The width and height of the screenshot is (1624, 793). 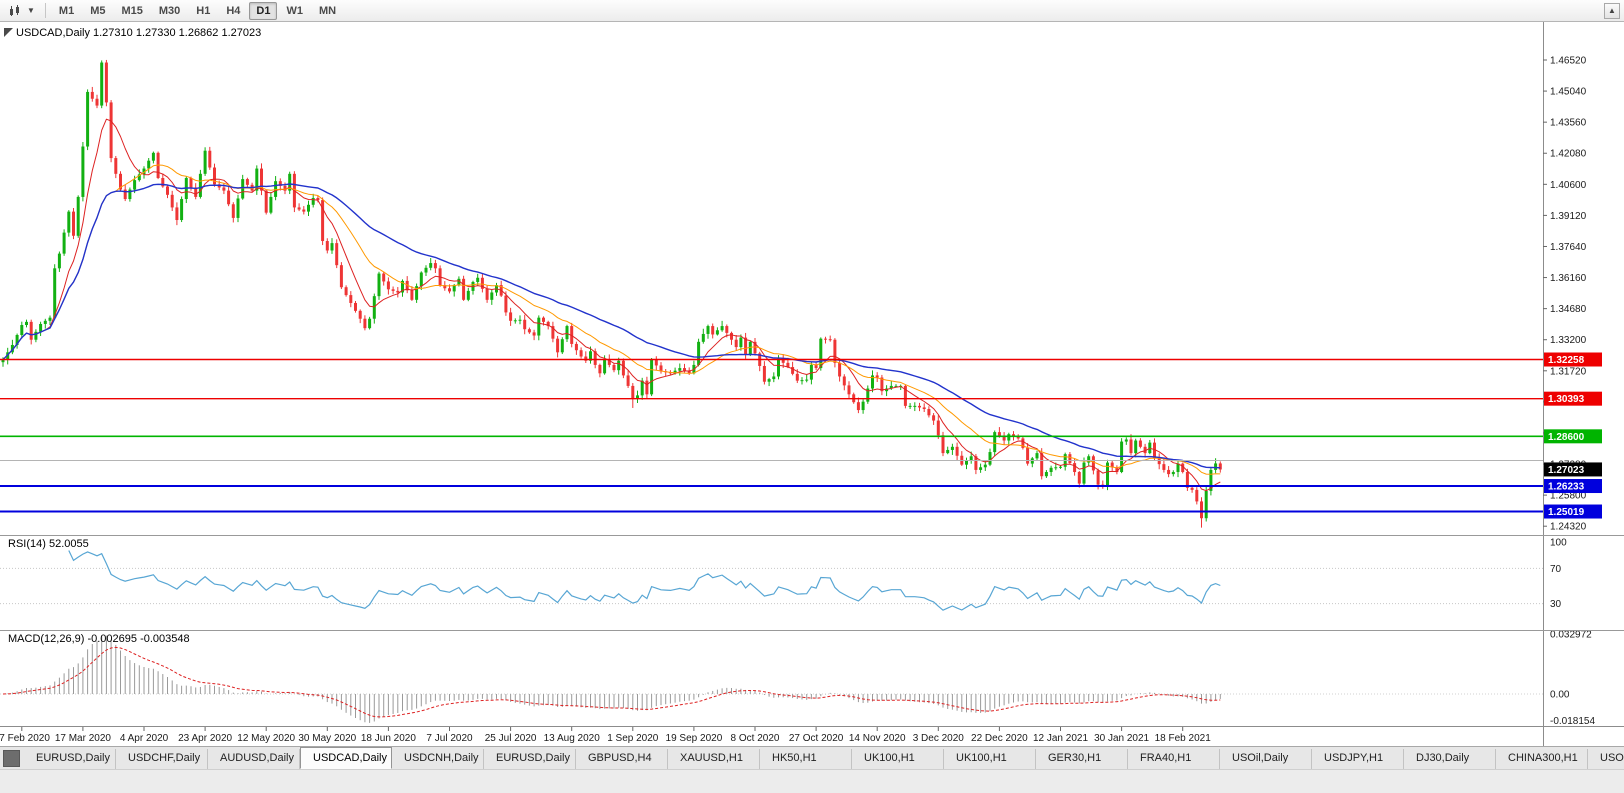 I want to click on date-axis-label: 13 Aug 2020, so click(x=572, y=738).